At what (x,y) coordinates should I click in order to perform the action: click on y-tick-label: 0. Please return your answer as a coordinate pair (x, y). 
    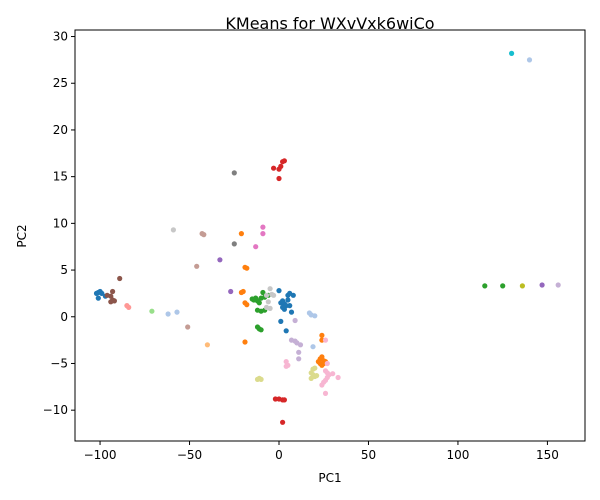
    Looking at the image, I should click on (64, 317).